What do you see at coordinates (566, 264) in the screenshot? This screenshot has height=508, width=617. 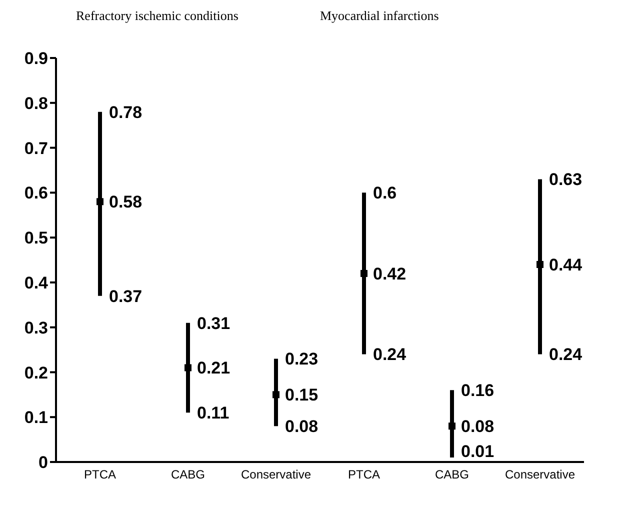 I see `data-label: 0.44` at bounding box center [566, 264].